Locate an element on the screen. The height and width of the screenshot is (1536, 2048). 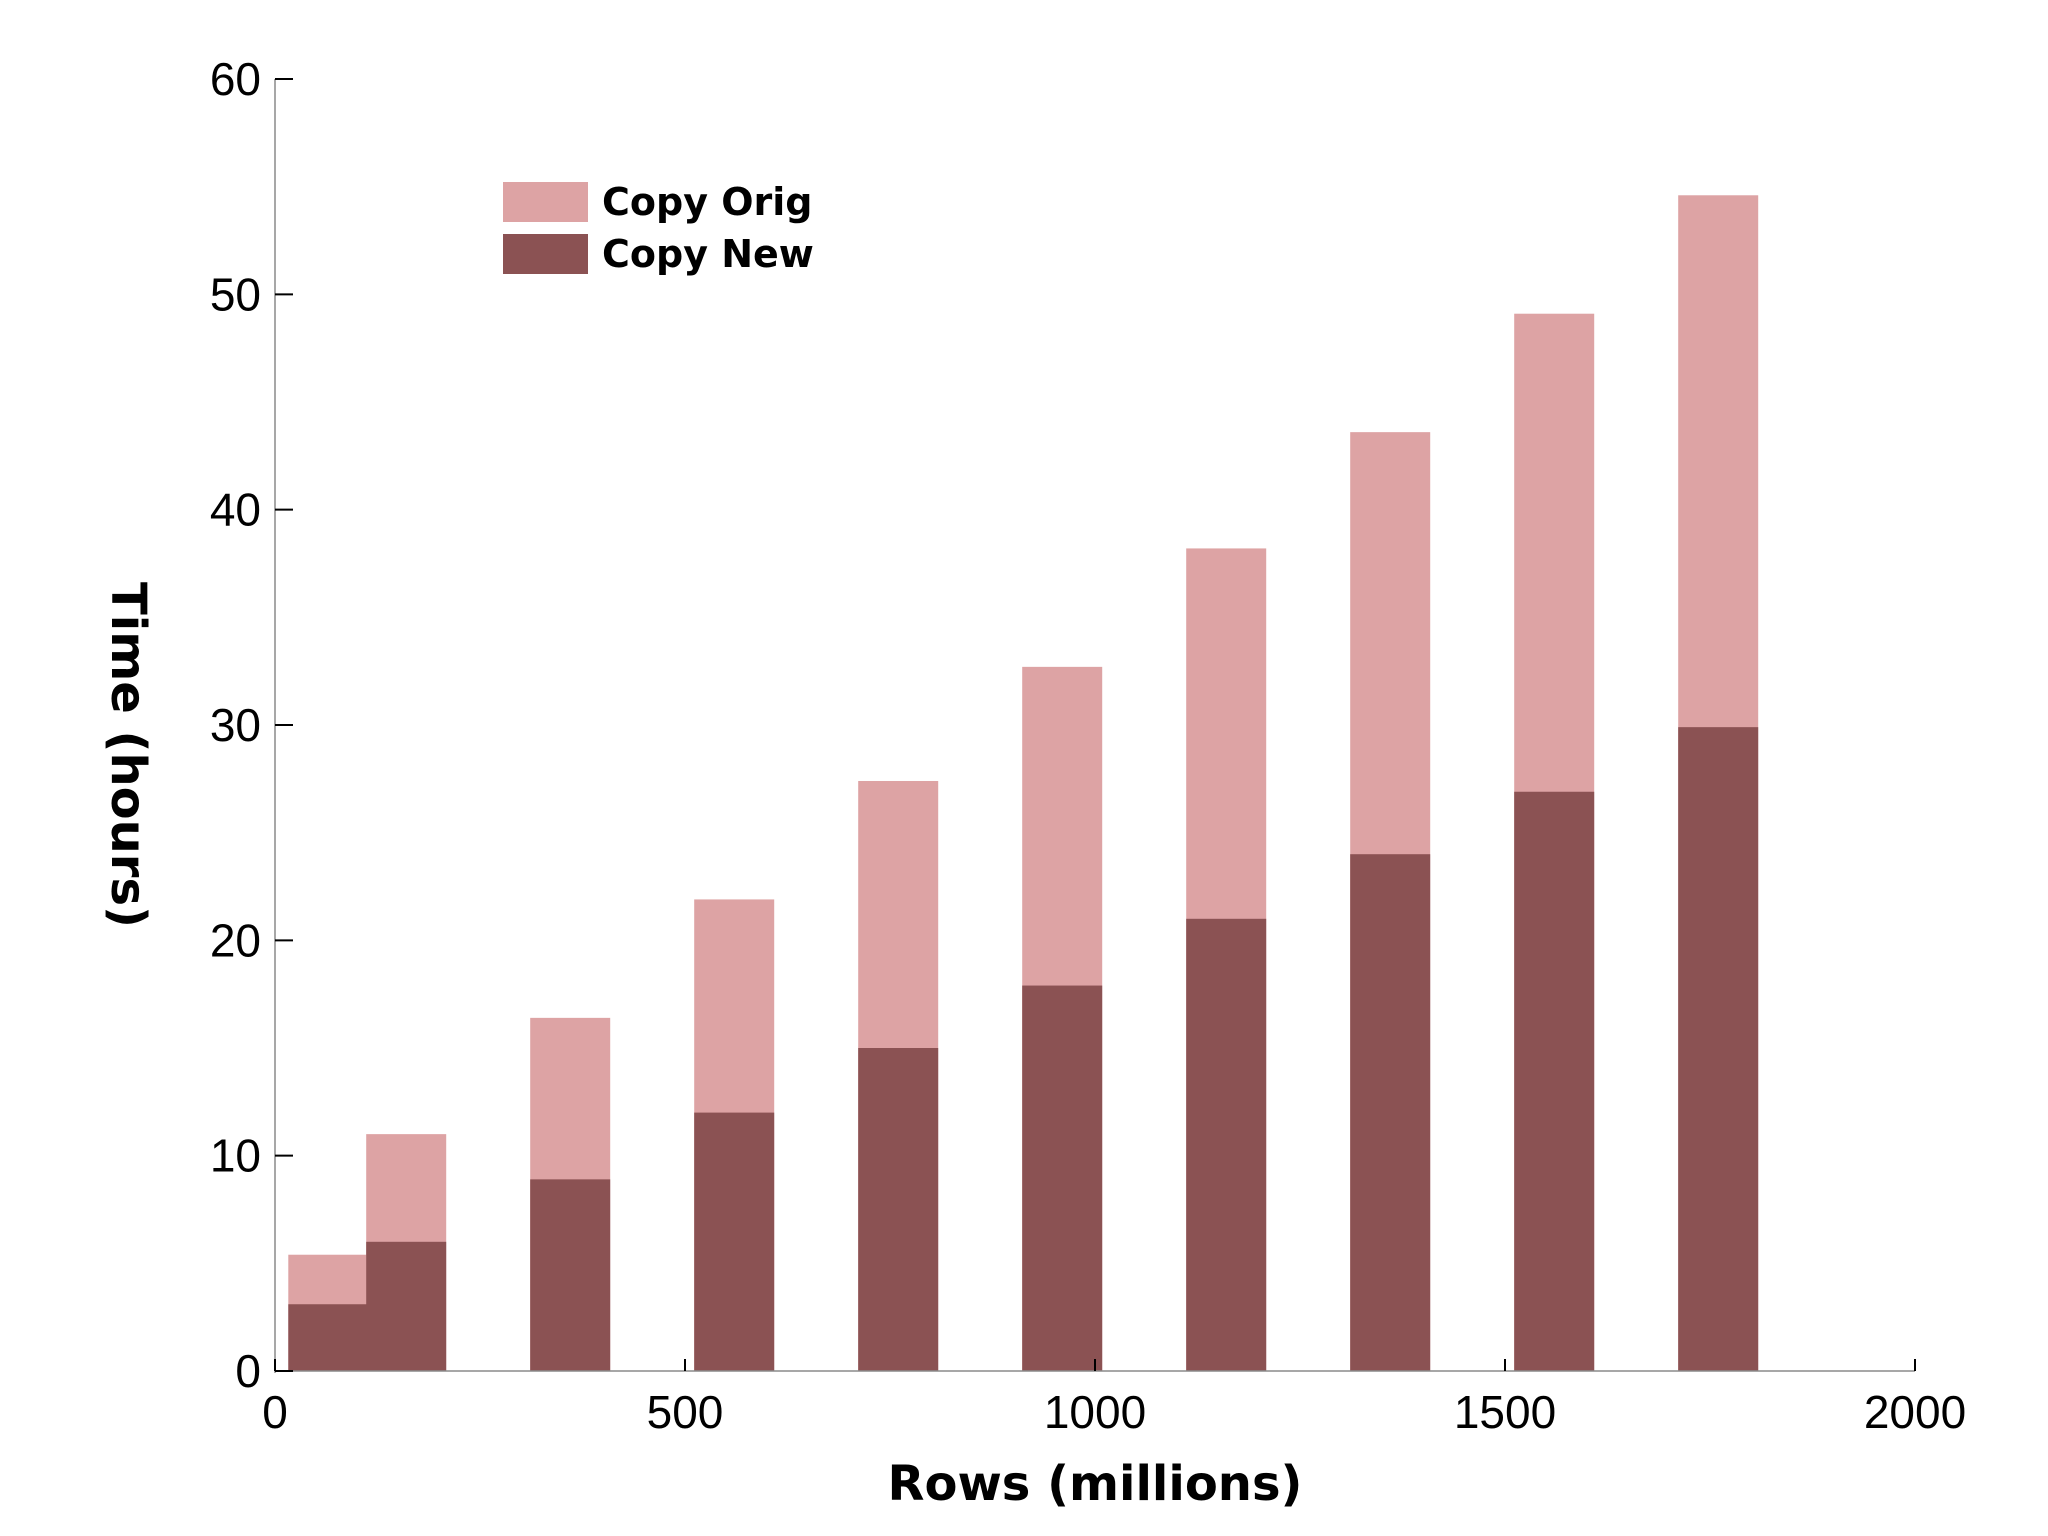
y-tick-label-30: 30 is located at coordinates (235, 725).